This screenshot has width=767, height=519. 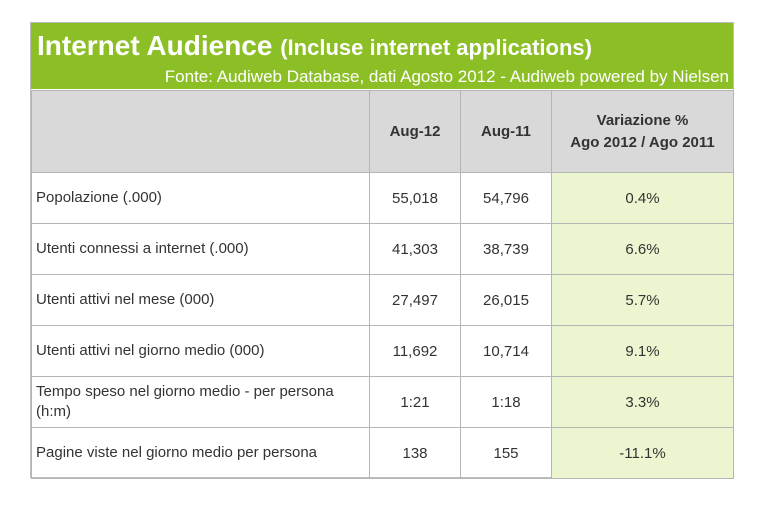 What do you see at coordinates (155, 45) in the screenshot?
I see `title-main: Internet Audience` at bounding box center [155, 45].